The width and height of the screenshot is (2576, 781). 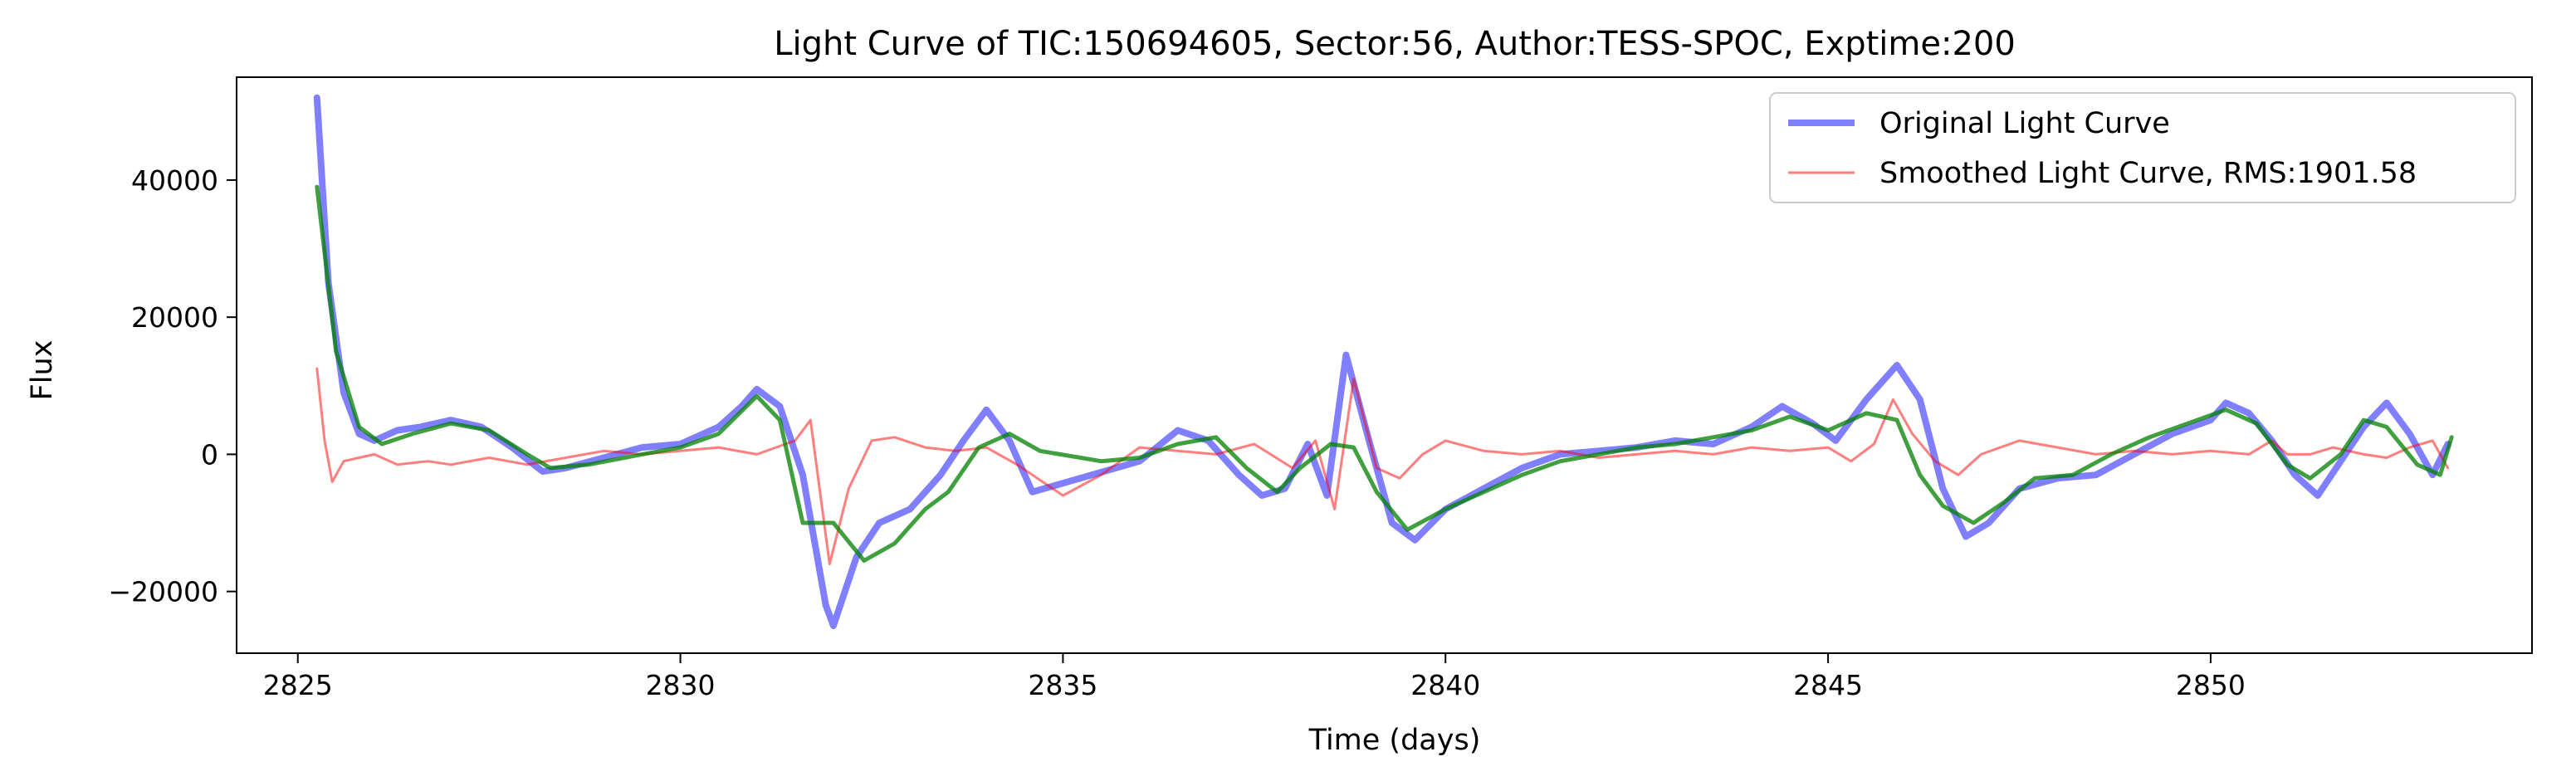 I want to click on y-tick-label-0: −20000, so click(x=163, y=592).